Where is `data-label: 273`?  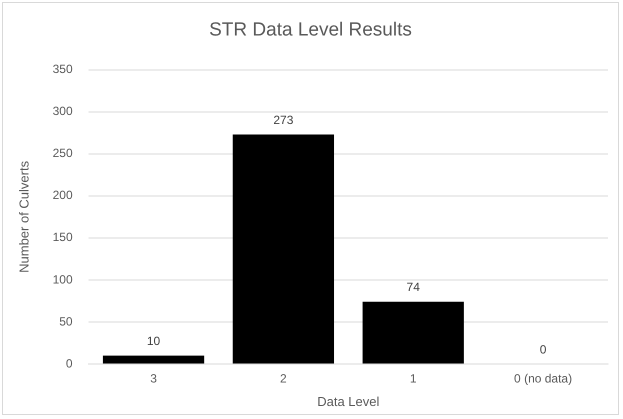 data-label: 273 is located at coordinates (283, 119).